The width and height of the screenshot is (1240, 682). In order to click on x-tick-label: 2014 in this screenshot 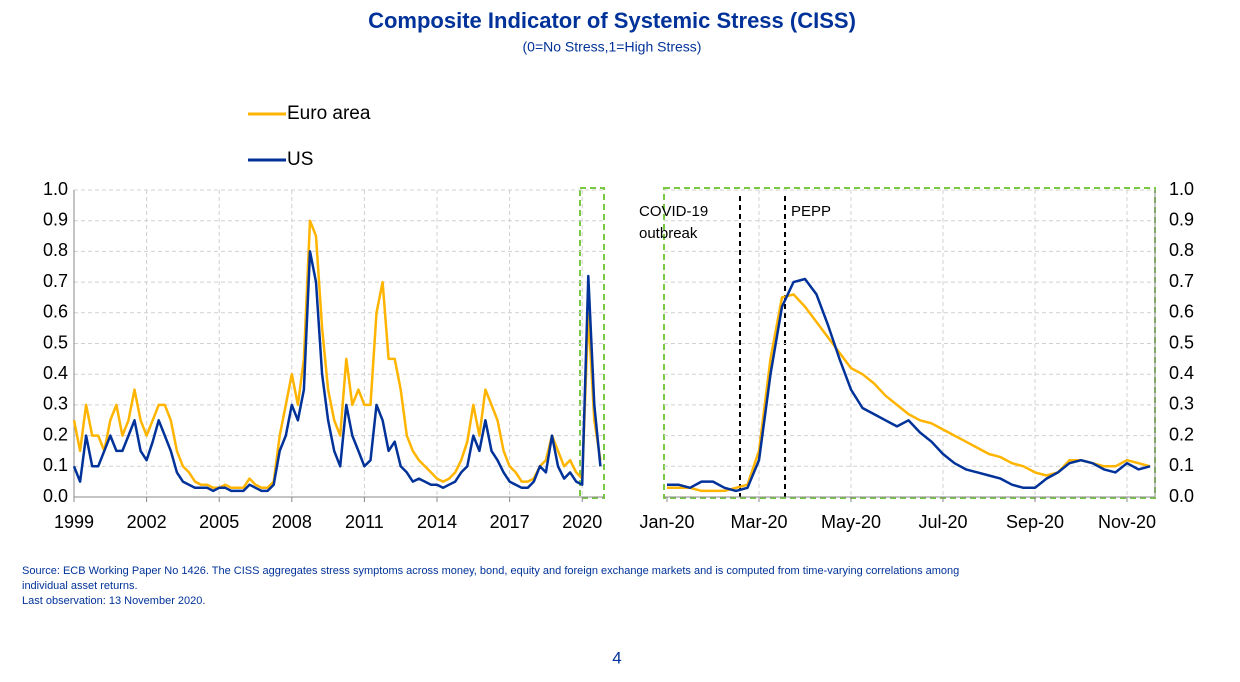, I will do `click(437, 522)`.